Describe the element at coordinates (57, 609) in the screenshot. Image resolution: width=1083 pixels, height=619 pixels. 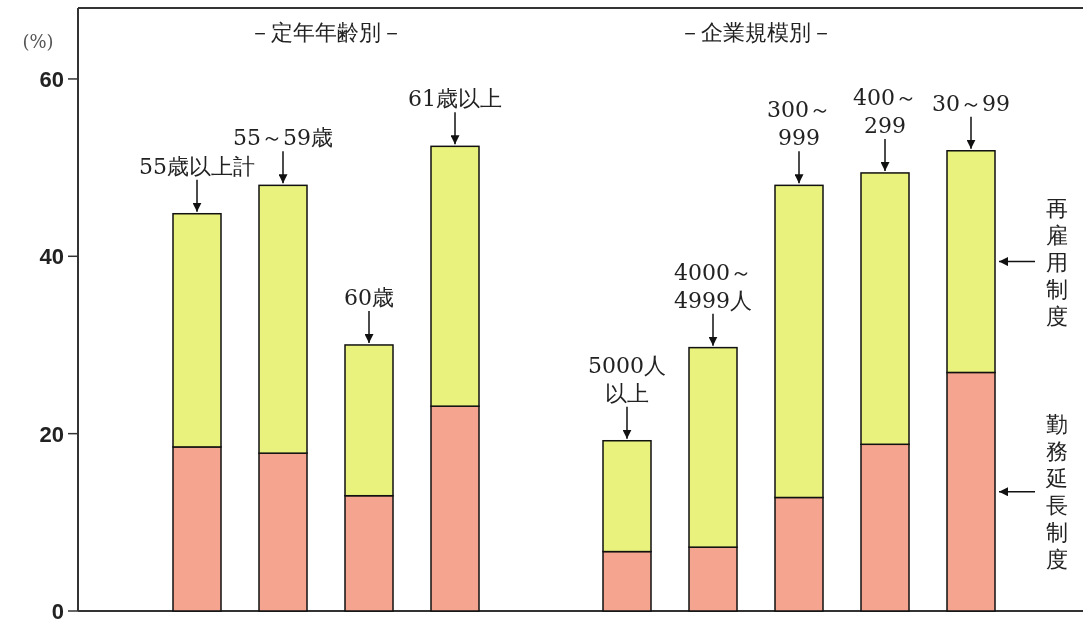
I see `y-tick-label: 0` at that location.